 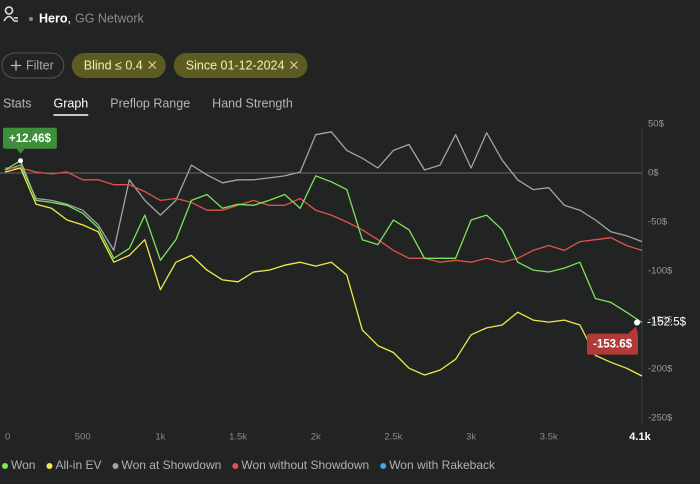 I want to click on chip-label: Blind ≤ 0.4, so click(x=113, y=65).